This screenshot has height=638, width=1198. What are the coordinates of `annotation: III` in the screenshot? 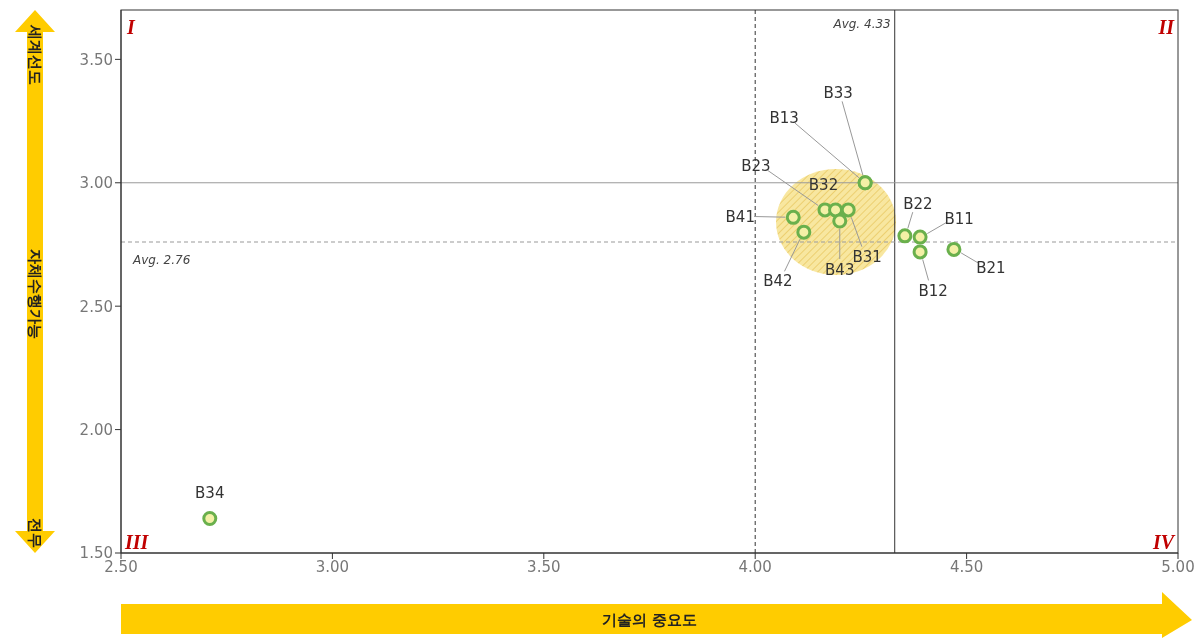 It's located at (137, 542).